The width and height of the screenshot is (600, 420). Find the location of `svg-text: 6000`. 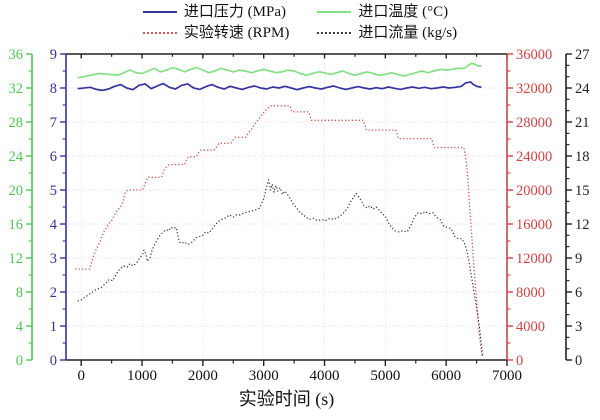

svg-text: 6000 is located at coordinates (446, 376).